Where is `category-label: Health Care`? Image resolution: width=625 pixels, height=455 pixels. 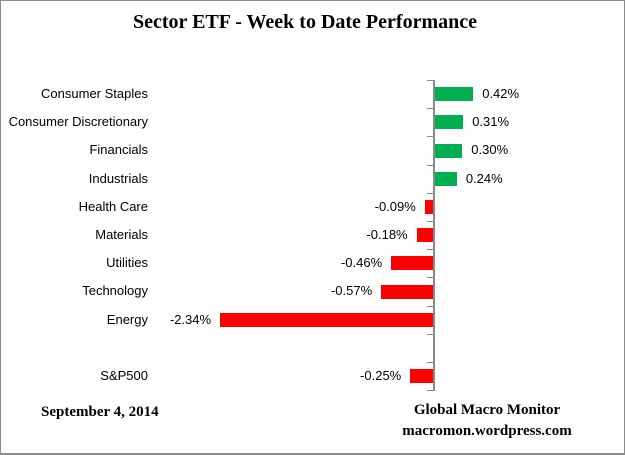
category-label: Health Care is located at coordinates (113, 206).